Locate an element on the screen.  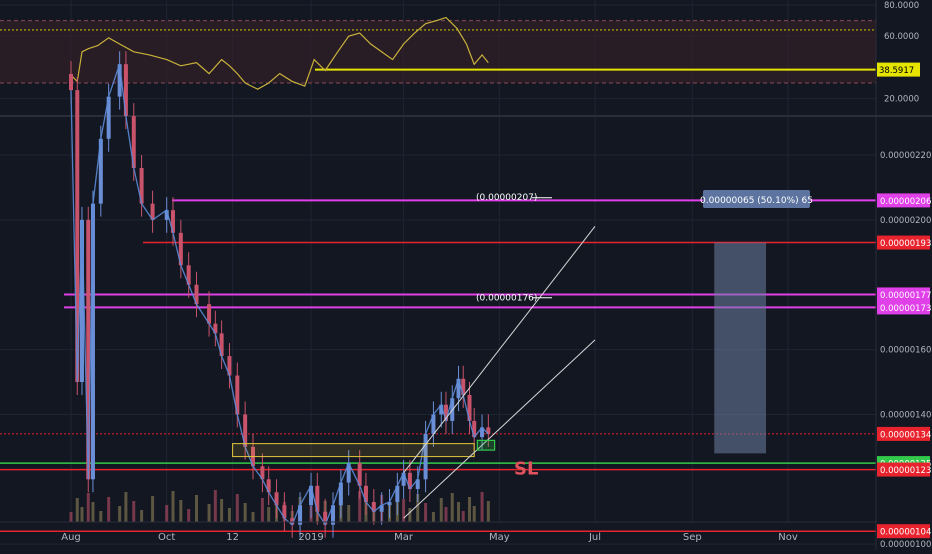
time-tick-label: 2019 is located at coordinates (310, 537).